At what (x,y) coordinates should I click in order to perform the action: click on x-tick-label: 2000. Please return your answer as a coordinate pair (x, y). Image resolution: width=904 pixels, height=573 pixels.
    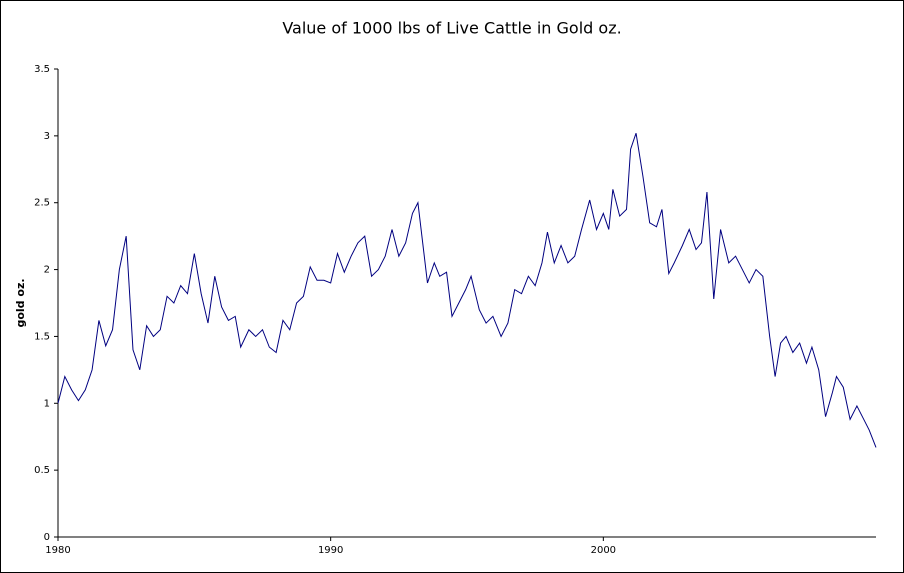
    Looking at the image, I should click on (603, 550).